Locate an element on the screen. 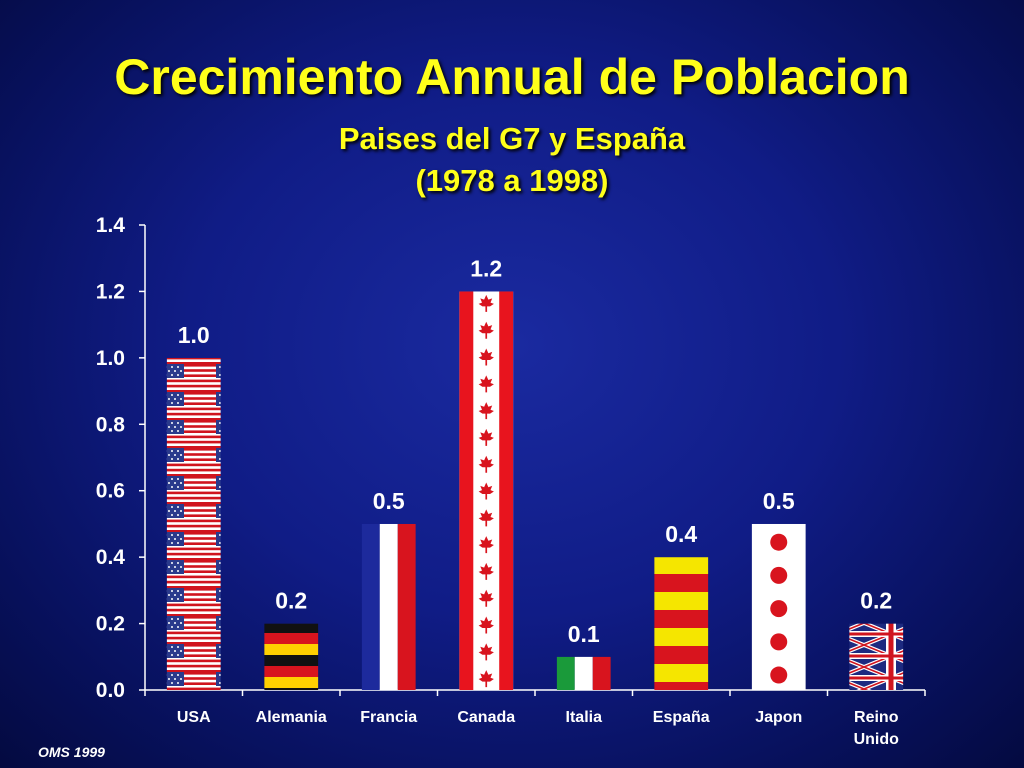  value-label: 1.0 is located at coordinates (194, 335).